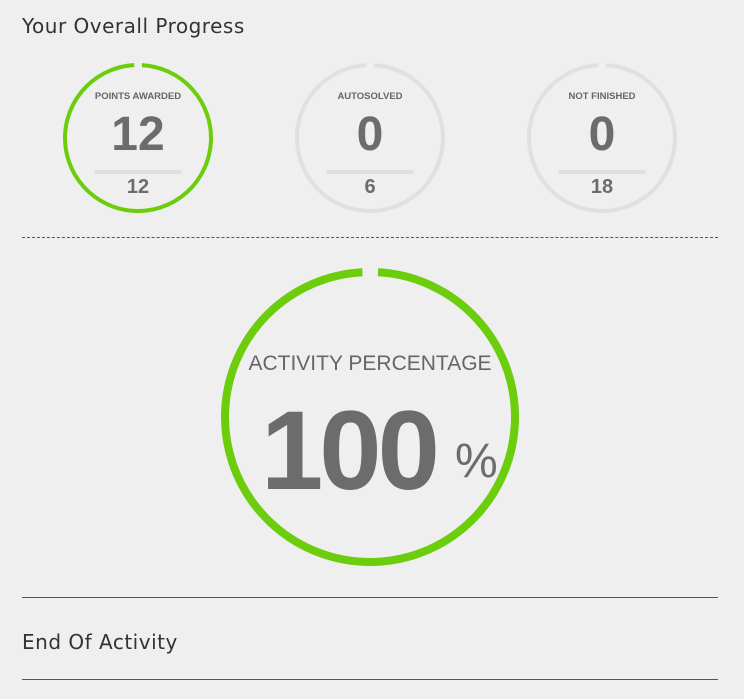  Describe the element at coordinates (138, 187) in the screenshot. I see `stat-total: 12` at that location.